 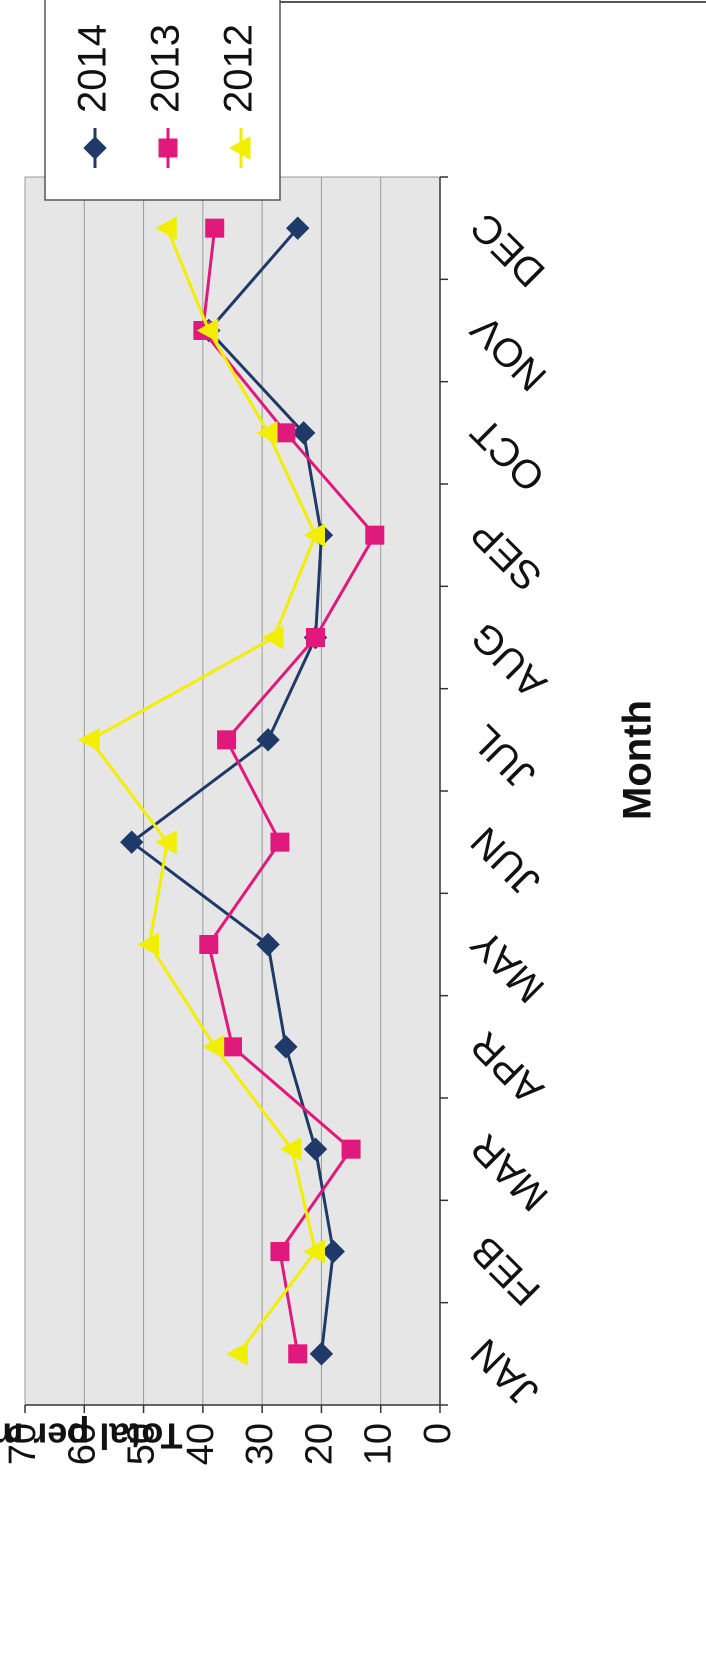 I want to click on x-tick-label: JAN, so click(x=505, y=1372).